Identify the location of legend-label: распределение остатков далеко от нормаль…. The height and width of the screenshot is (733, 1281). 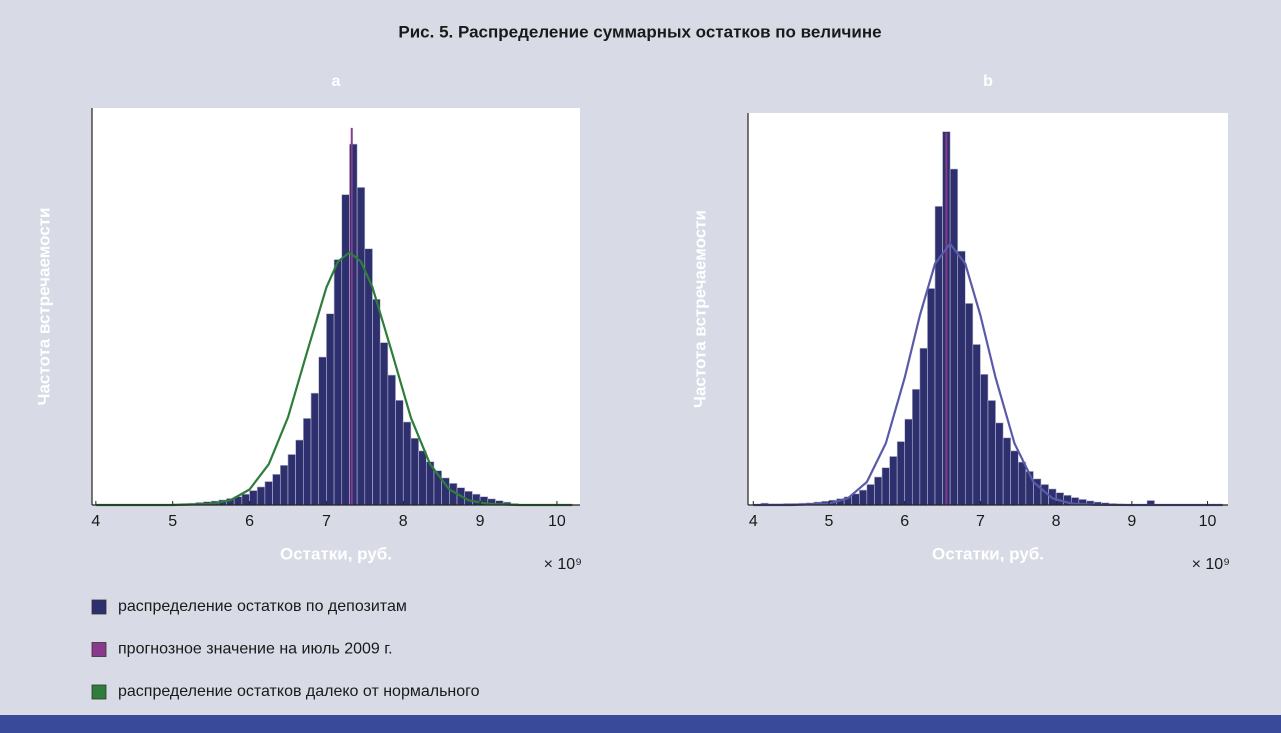
(299, 691).